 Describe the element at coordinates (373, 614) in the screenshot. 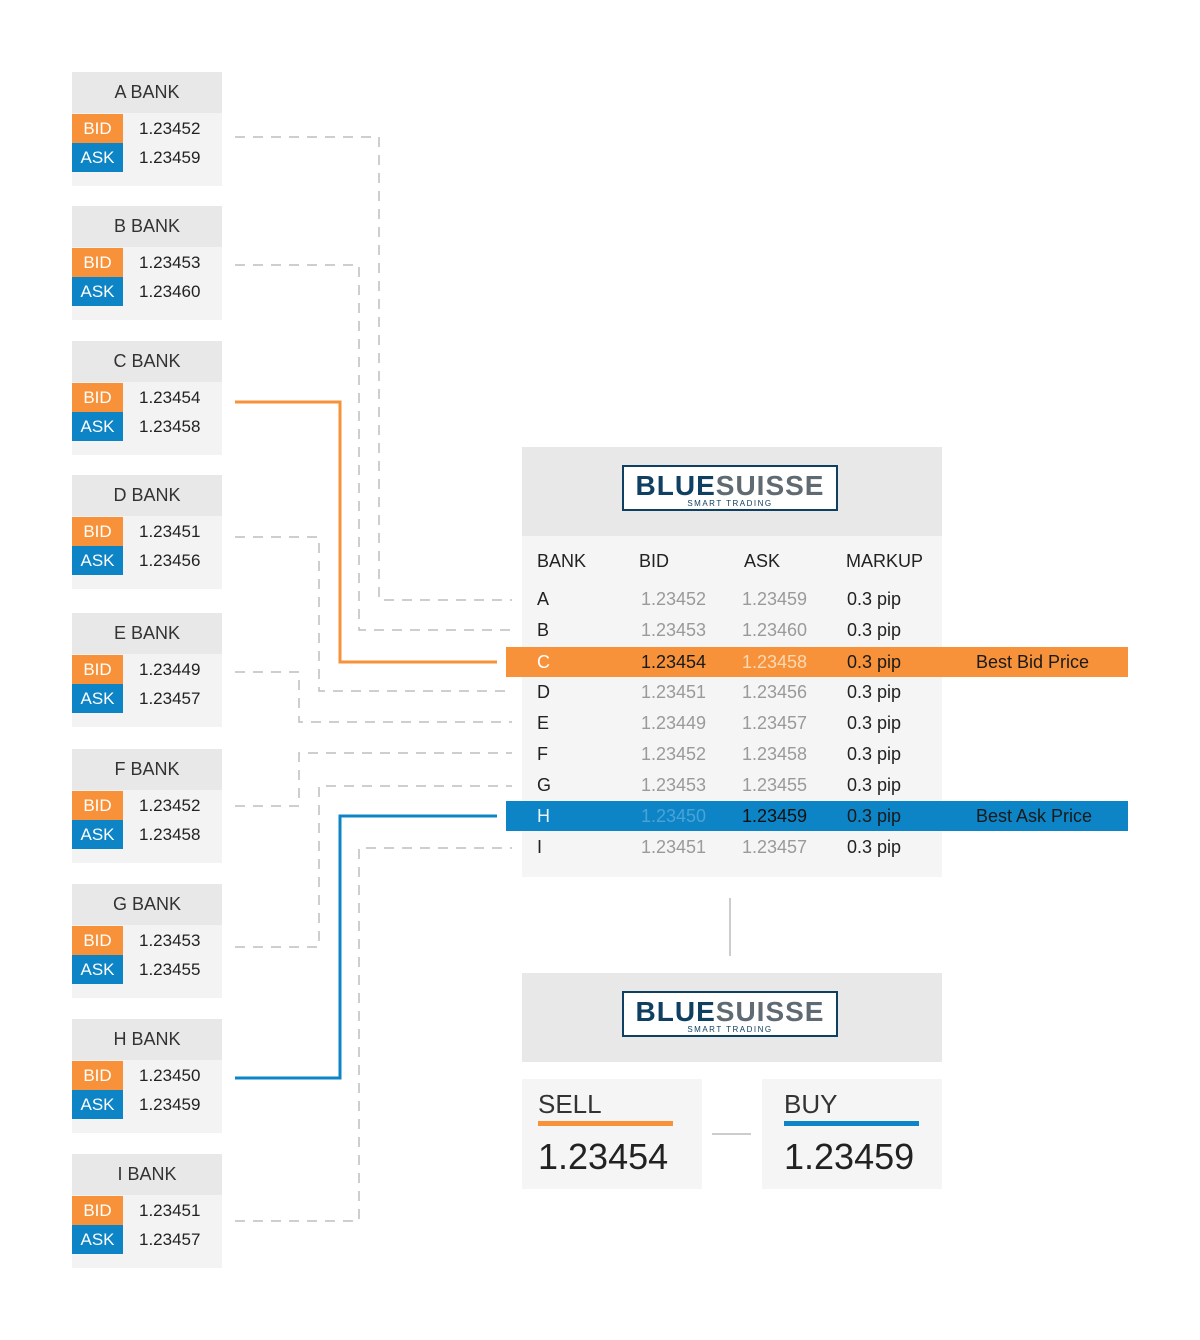

I see `connector-d` at that location.